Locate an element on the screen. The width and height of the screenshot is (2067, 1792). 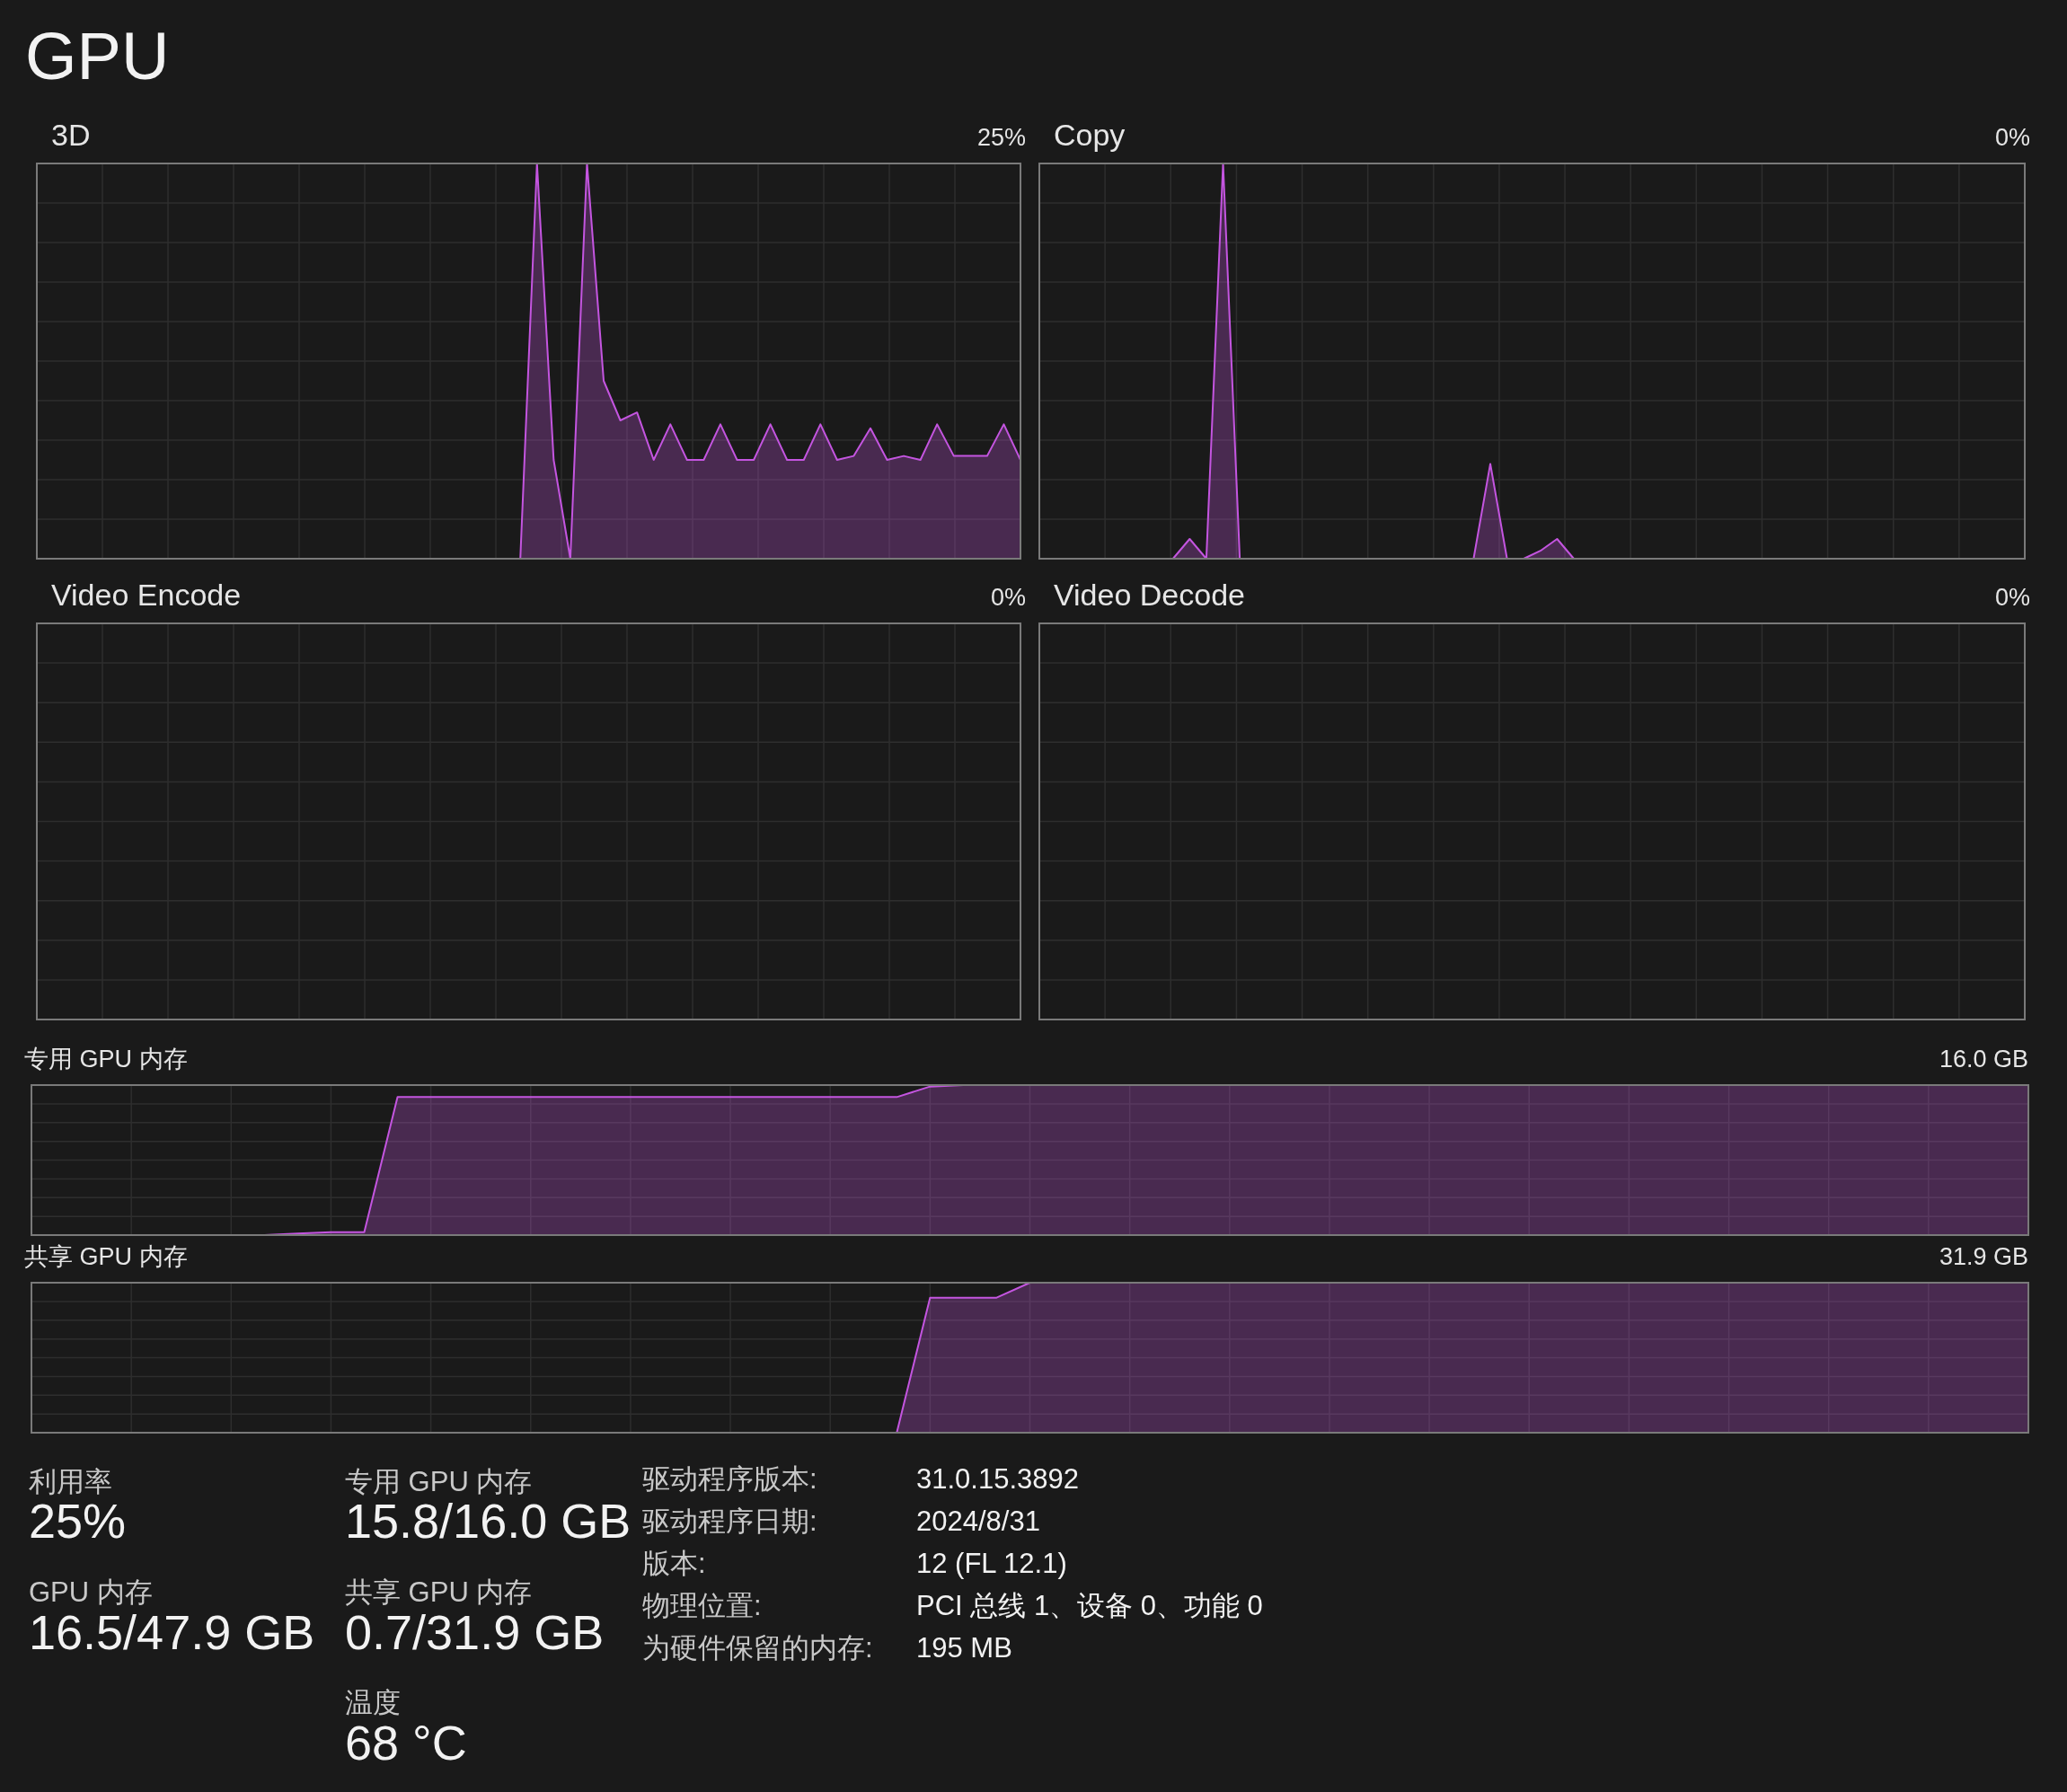
text: 195 MB is located at coordinates (964, 1648).